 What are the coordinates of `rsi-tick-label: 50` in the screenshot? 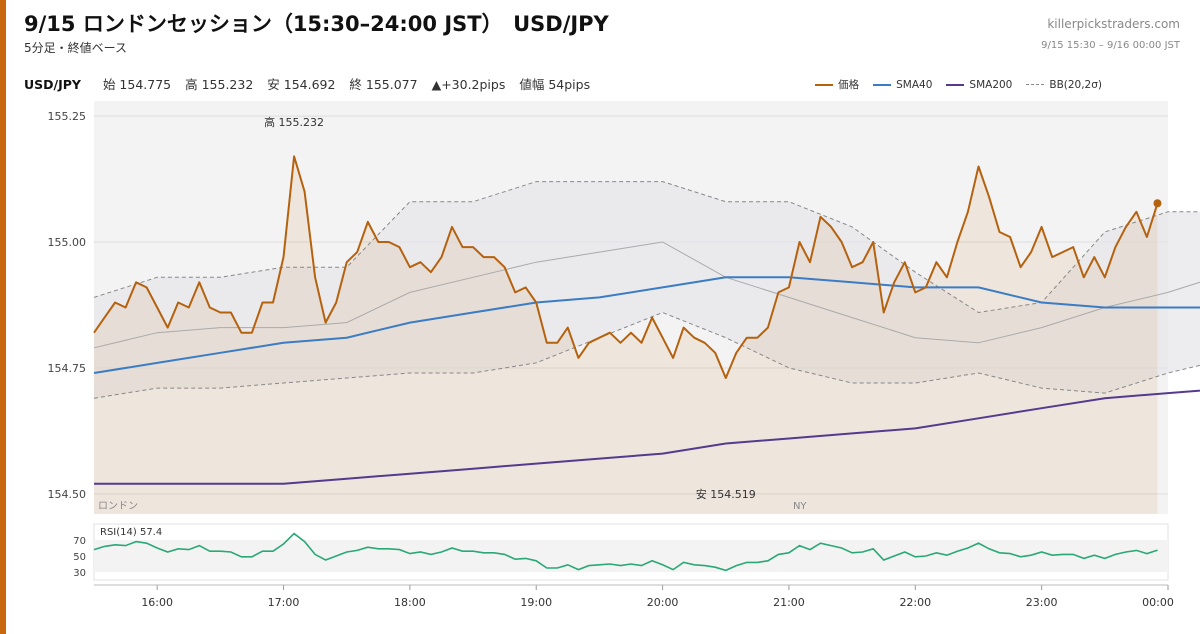 It's located at (79, 557).